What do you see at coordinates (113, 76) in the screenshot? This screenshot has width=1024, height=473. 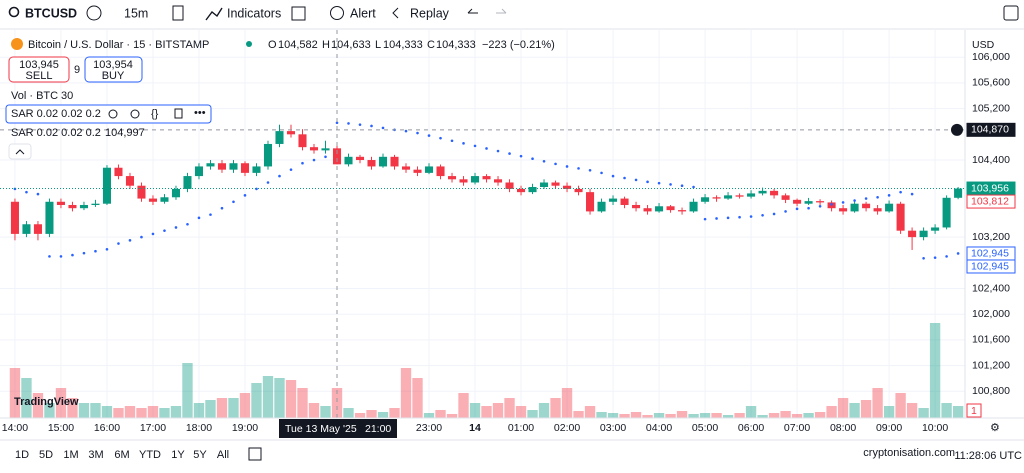 I see `buy-label: BUY` at bounding box center [113, 76].